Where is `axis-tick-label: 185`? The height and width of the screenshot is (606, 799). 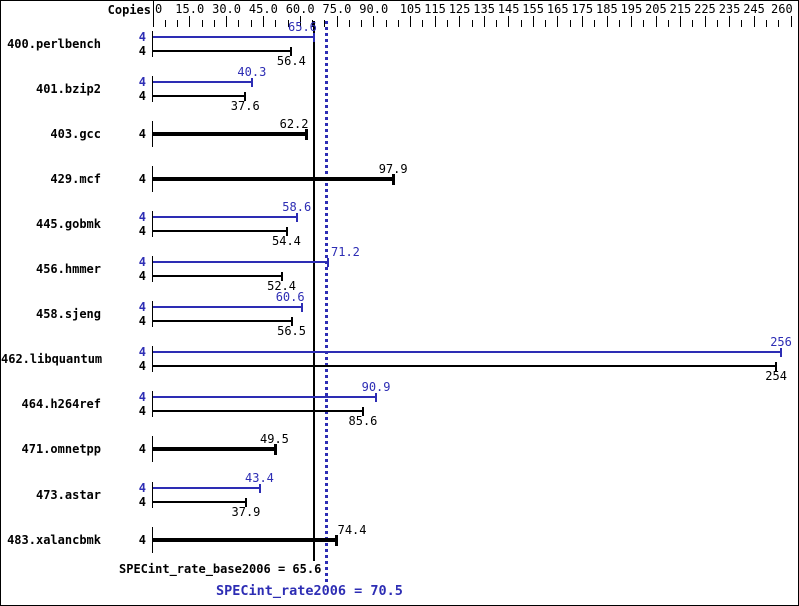 axis-tick-label: 185 is located at coordinates (607, 9).